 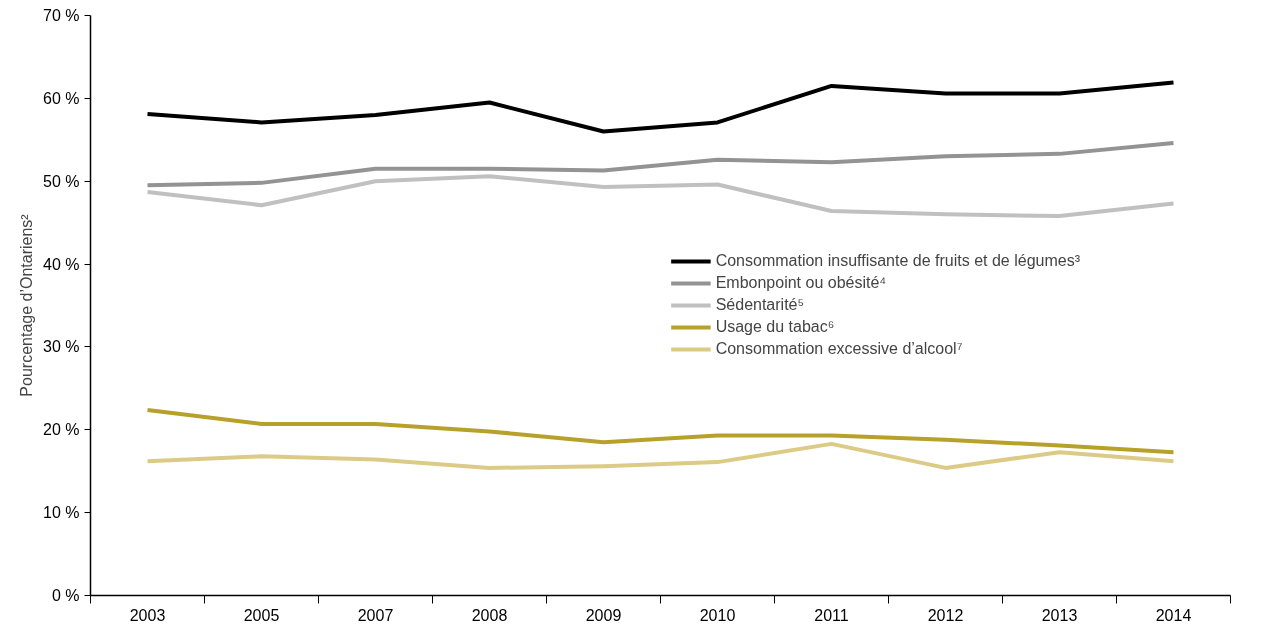 What do you see at coordinates (831, 615) in the screenshot?
I see `x-tick-label: 2011` at bounding box center [831, 615].